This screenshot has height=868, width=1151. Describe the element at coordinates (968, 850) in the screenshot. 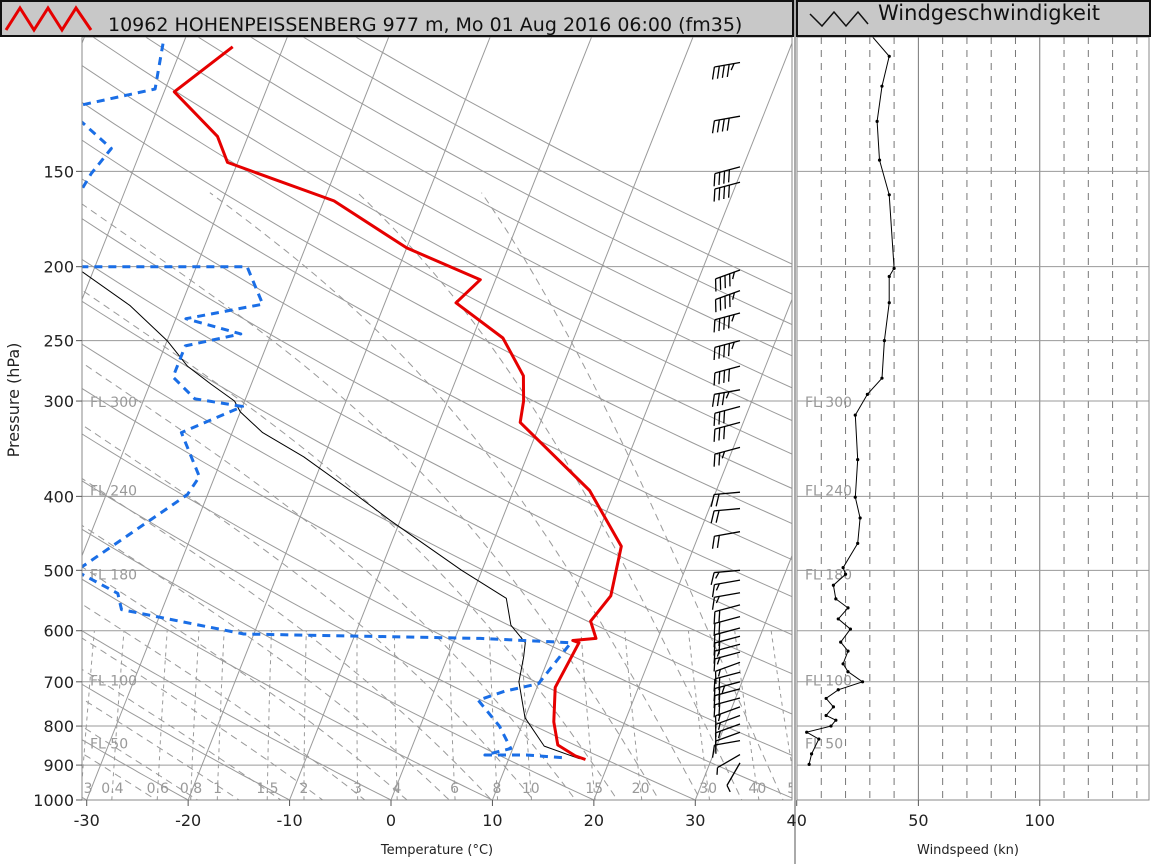

I see `wind-xlabel: Windspeed (kn)` at that location.